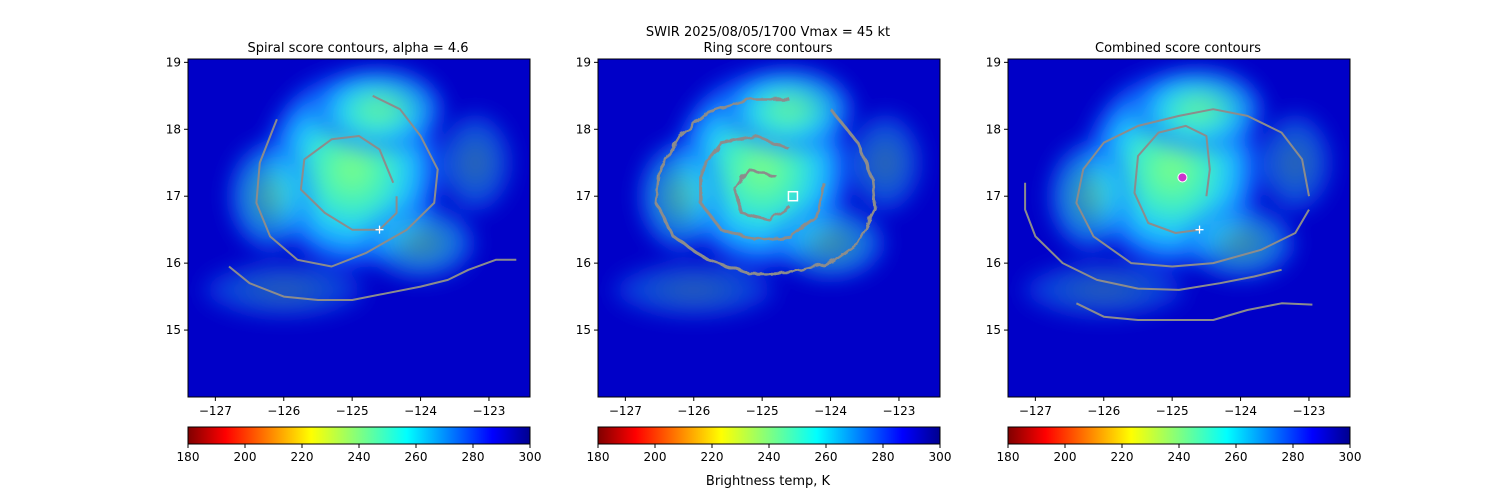 Image resolution: width=1500 pixels, height=500 pixels. What do you see at coordinates (768, 481) in the screenshot?
I see `colorbar-label: Brightness temp, K` at bounding box center [768, 481].